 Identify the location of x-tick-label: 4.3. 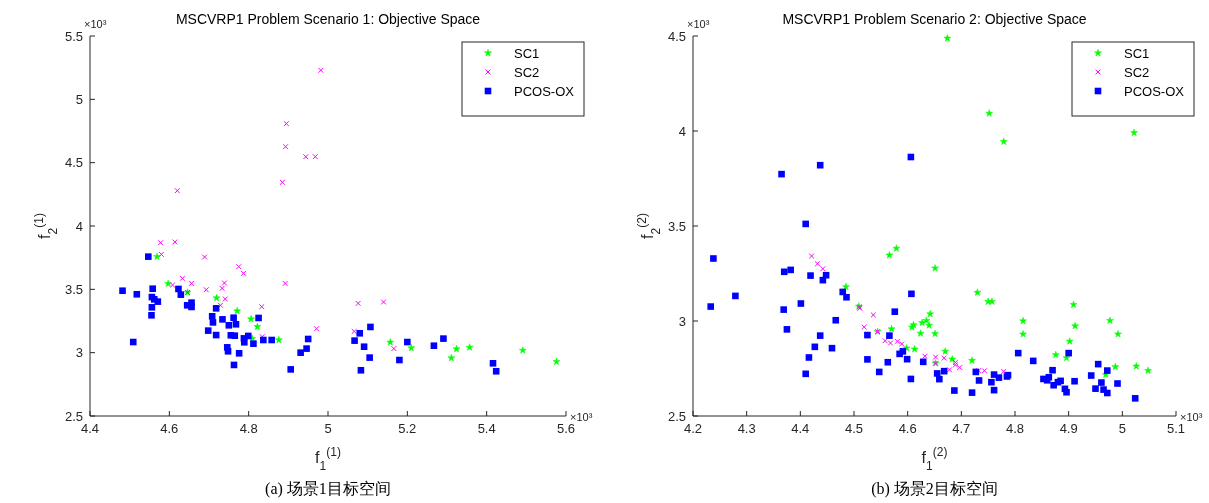
(746, 428).